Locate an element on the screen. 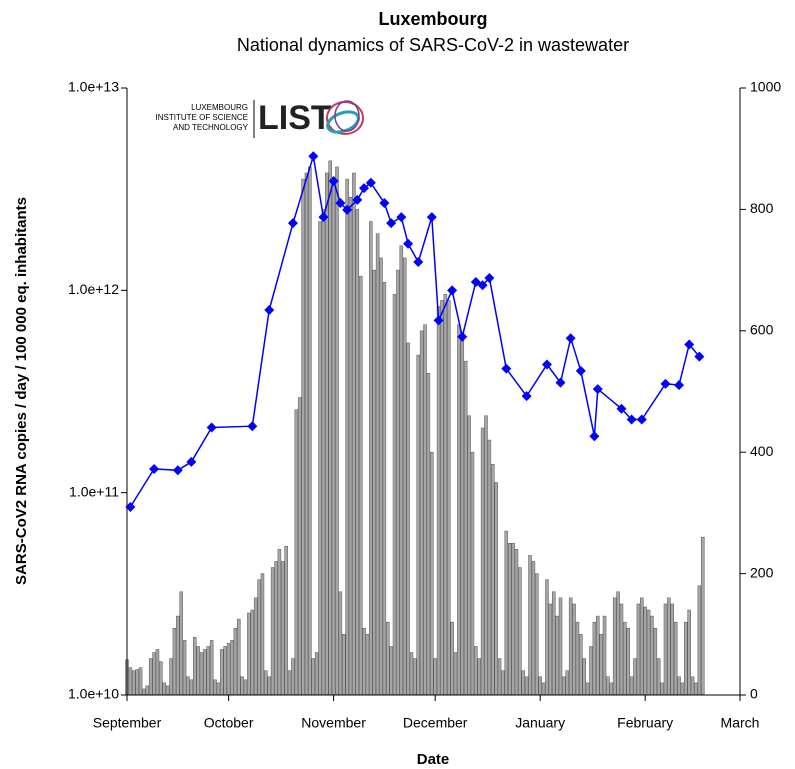 Image resolution: width=795 pixels, height=769 pixels. x-tick-label: September is located at coordinates (127, 723).